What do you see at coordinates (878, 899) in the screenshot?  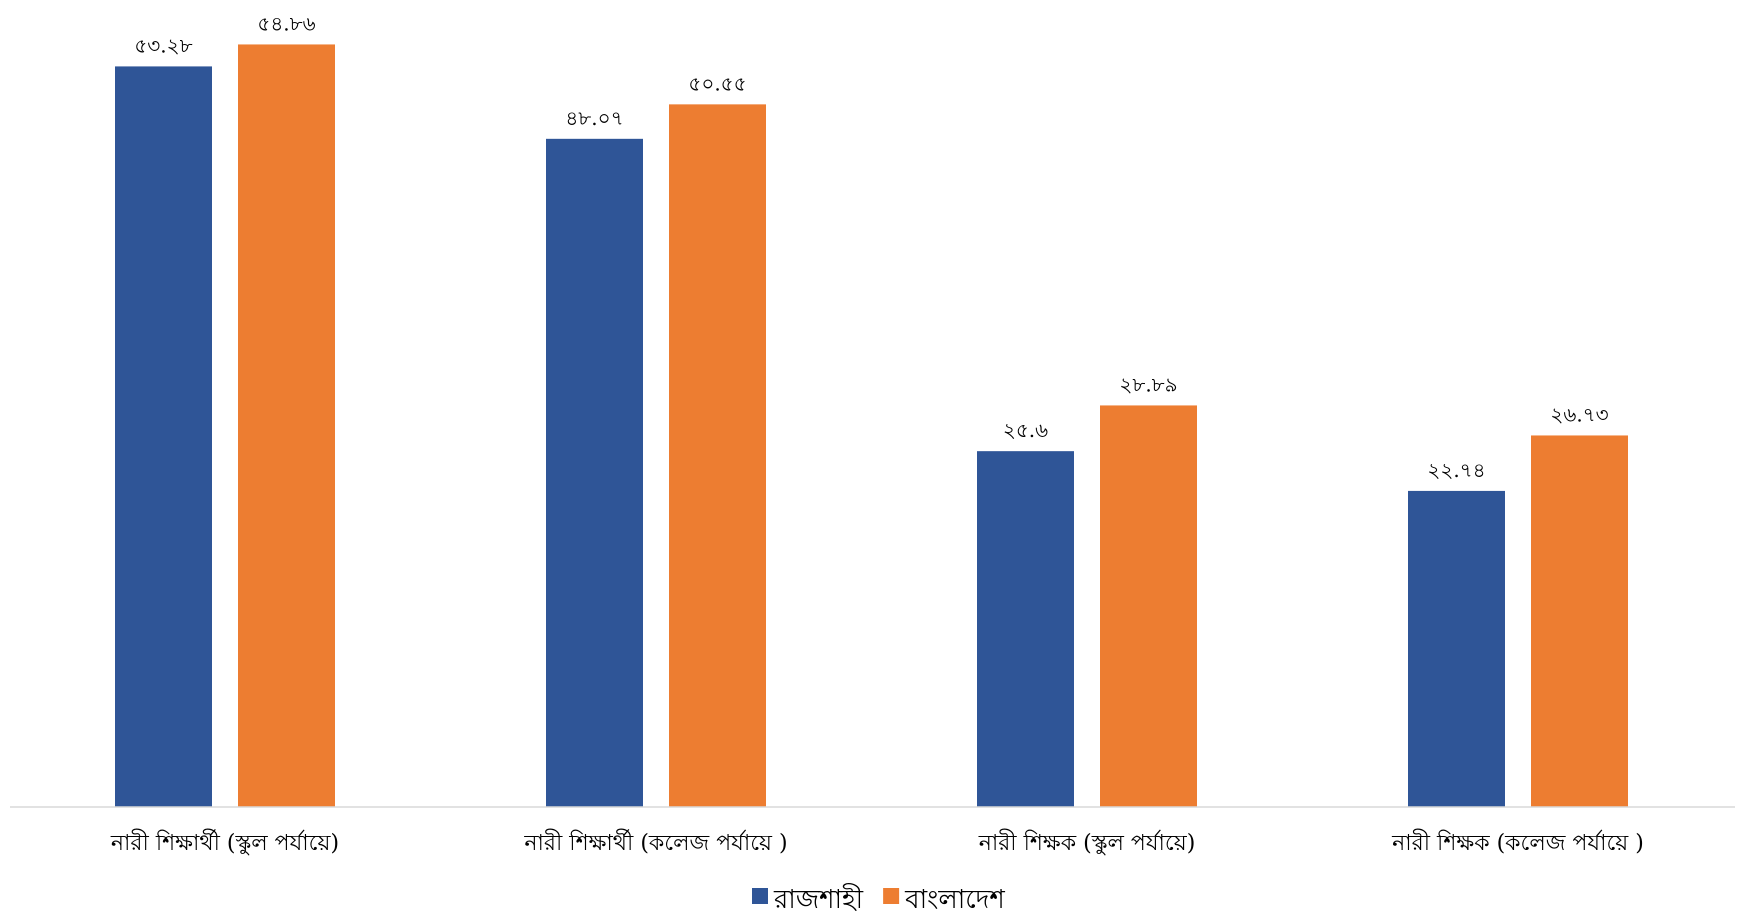 I see `legend: রাজশাহী বাংলাদেশ` at bounding box center [878, 899].